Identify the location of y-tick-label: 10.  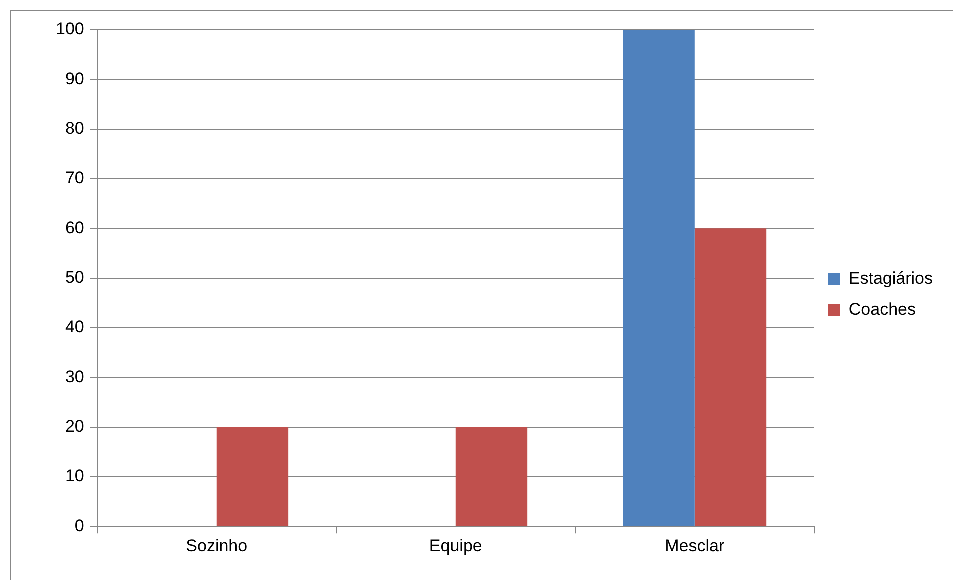
(74, 476).